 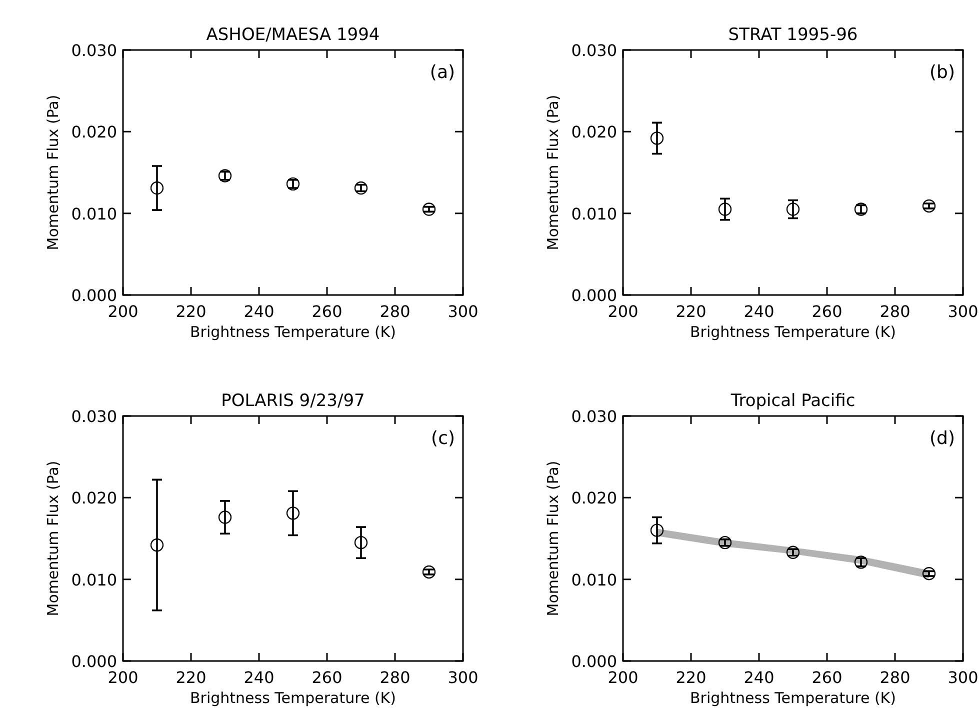 What do you see at coordinates (443, 438) in the screenshot?
I see `annotation: (c)` at bounding box center [443, 438].